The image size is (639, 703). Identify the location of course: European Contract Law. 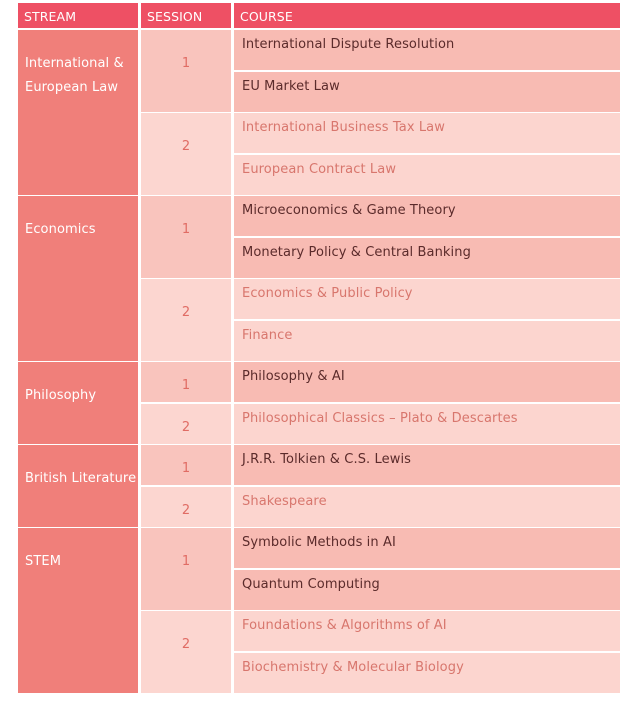
(427, 174).